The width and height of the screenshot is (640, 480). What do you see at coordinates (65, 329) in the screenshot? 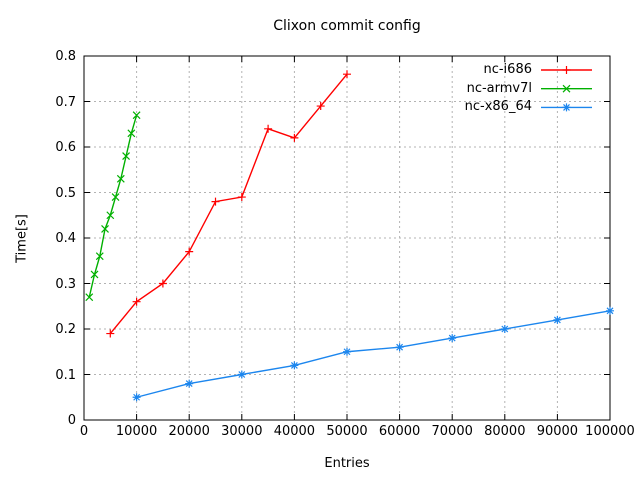
I see `y-tick-label: 0.2` at bounding box center [65, 329].